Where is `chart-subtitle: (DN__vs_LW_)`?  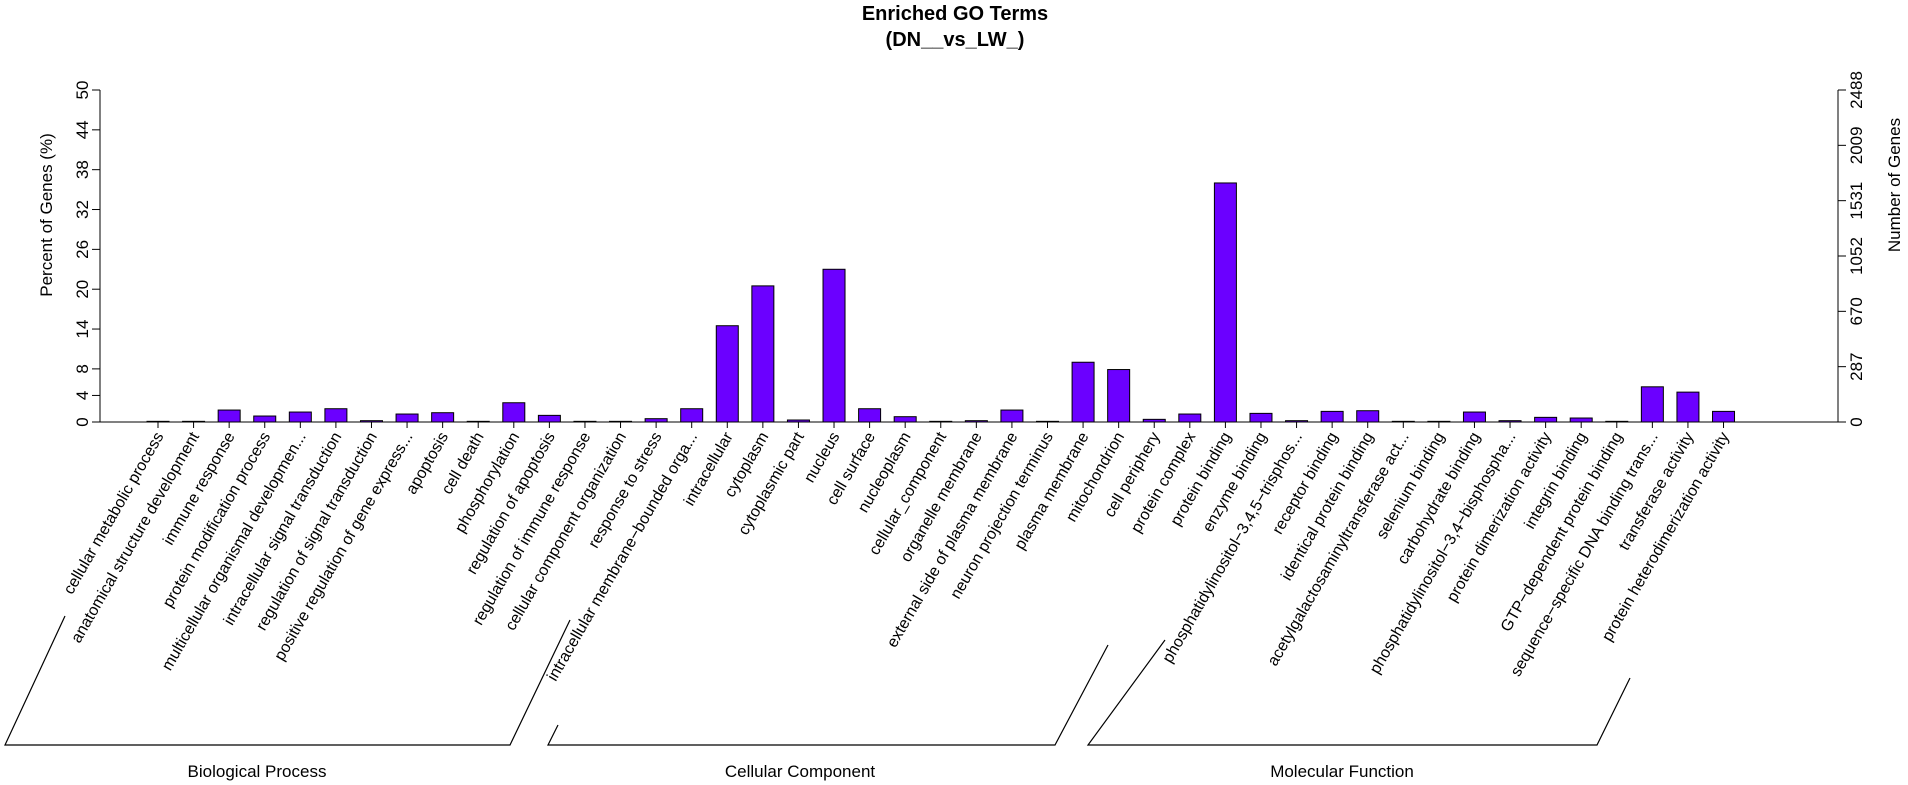 chart-subtitle: (DN__vs_LW_) is located at coordinates (955, 40).